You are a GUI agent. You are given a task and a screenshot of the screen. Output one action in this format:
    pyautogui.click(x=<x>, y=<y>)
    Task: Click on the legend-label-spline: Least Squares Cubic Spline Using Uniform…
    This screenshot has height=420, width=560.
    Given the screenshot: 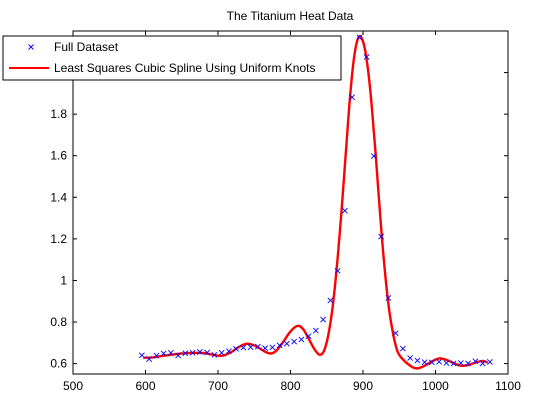 What is the action you would take?
    pyautogui.click(x=184, y=68)
    